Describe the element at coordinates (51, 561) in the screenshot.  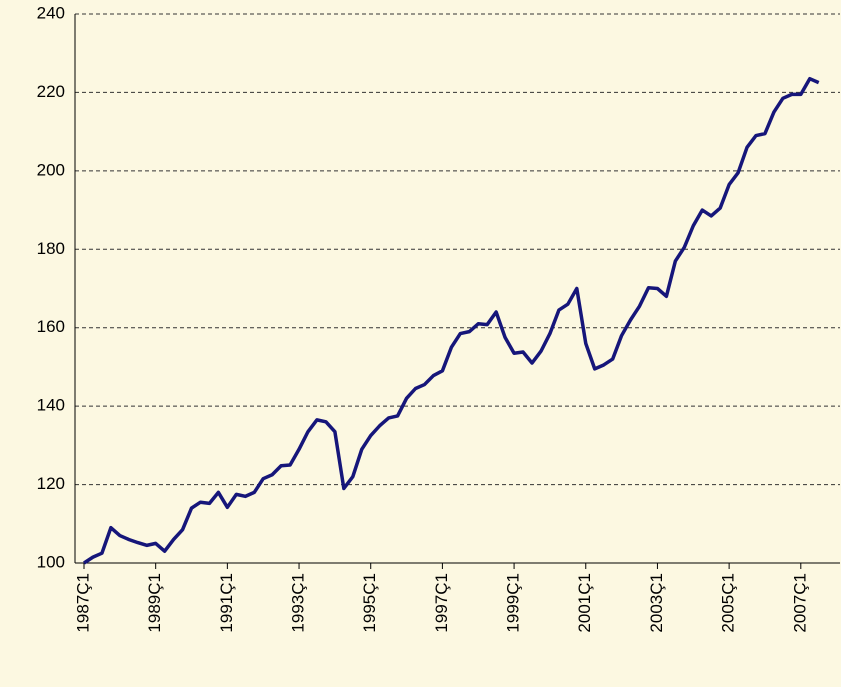
I see `y-tick-label: 100` at that location.